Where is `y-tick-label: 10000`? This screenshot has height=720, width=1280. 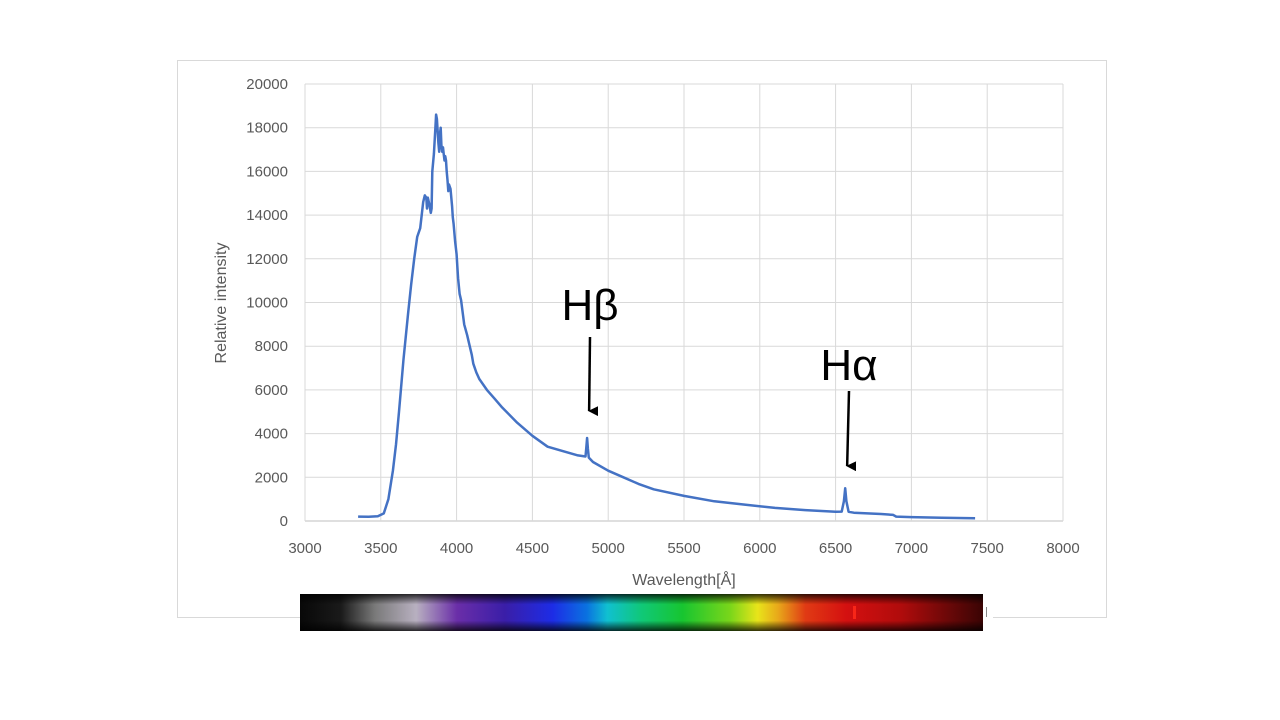 y-tick-label: 10000 is located at coordinates (267, 303).